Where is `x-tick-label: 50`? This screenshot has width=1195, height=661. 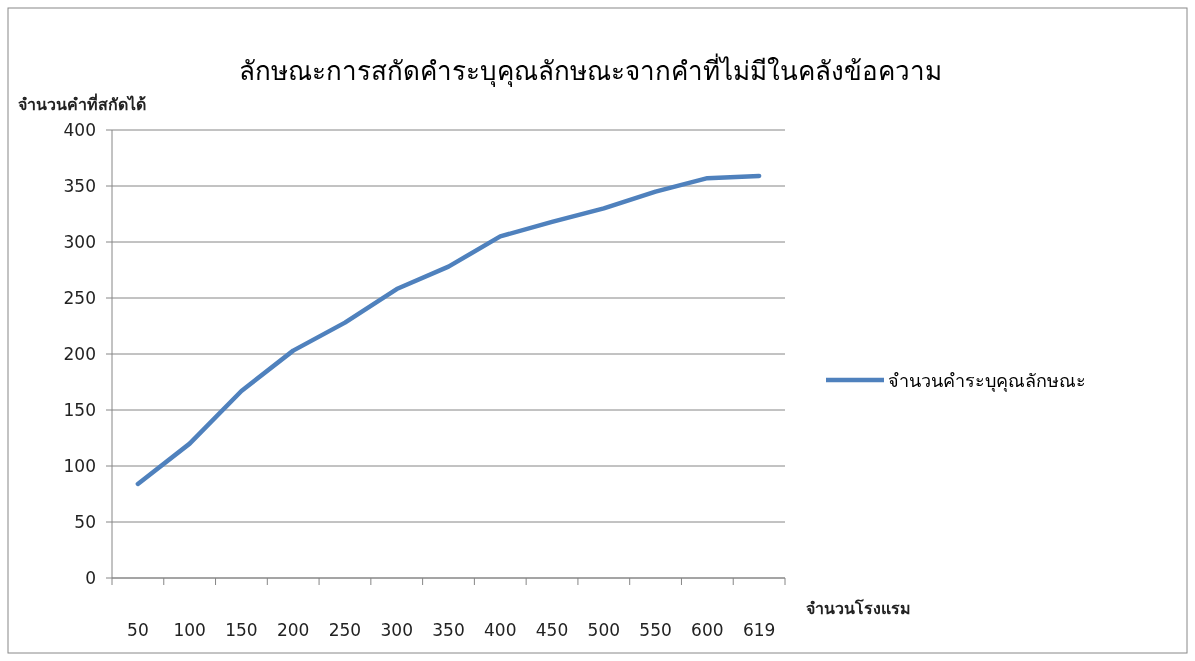 x-tick-label: 50 is located at coordinates (138, 630).